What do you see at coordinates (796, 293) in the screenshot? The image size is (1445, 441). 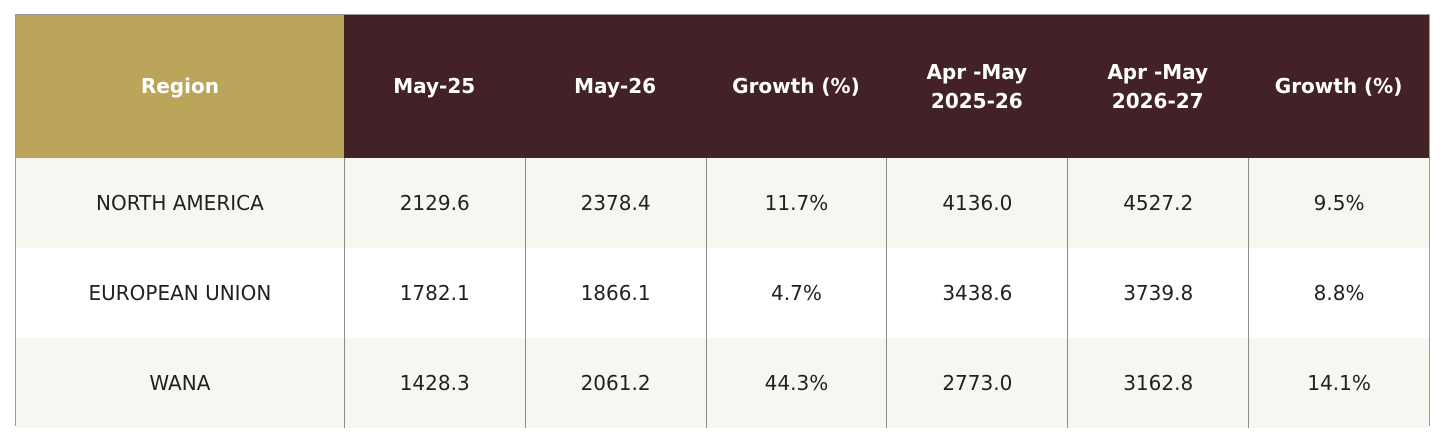 I see `value-cell: 4.7%` at bounding box center [796, 293].